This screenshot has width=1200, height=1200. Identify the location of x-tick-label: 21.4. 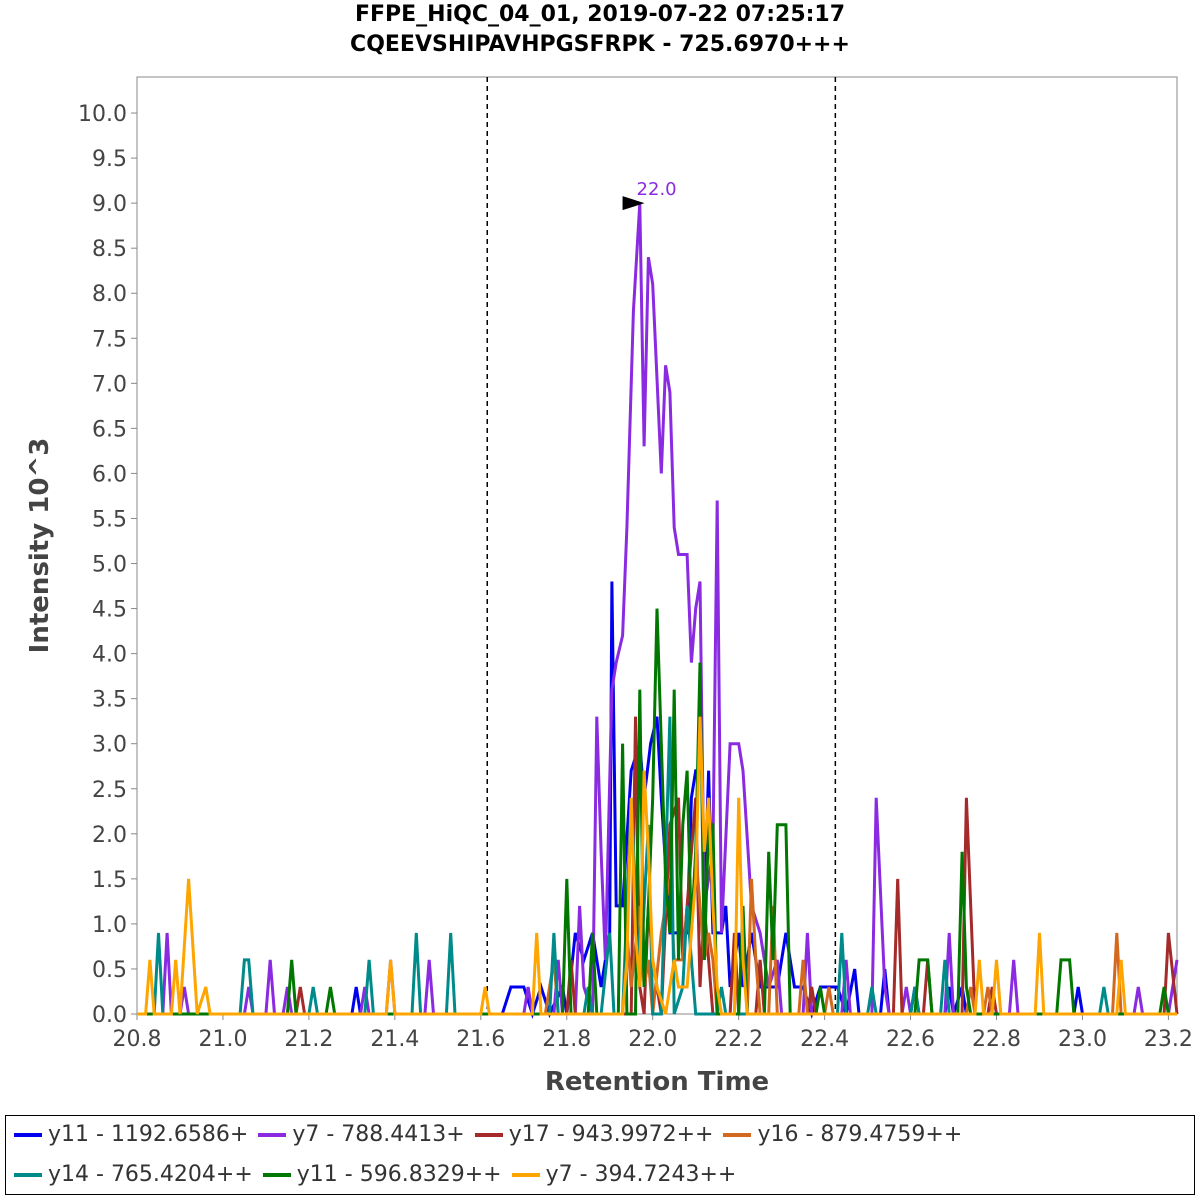
(394, 1039).